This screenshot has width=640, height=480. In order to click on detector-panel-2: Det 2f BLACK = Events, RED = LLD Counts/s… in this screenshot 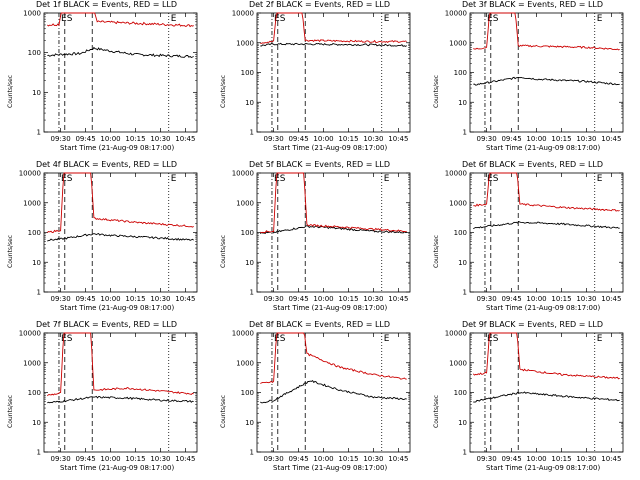, I will do `click(319, 80)`.